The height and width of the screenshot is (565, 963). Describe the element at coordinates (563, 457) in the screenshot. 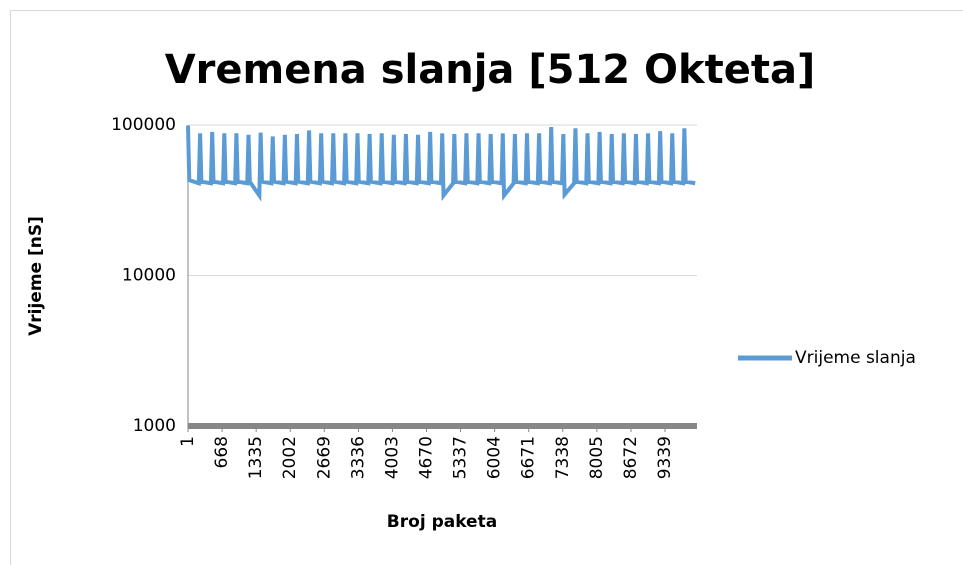

I see `x-tick-label: 7338` at that location.